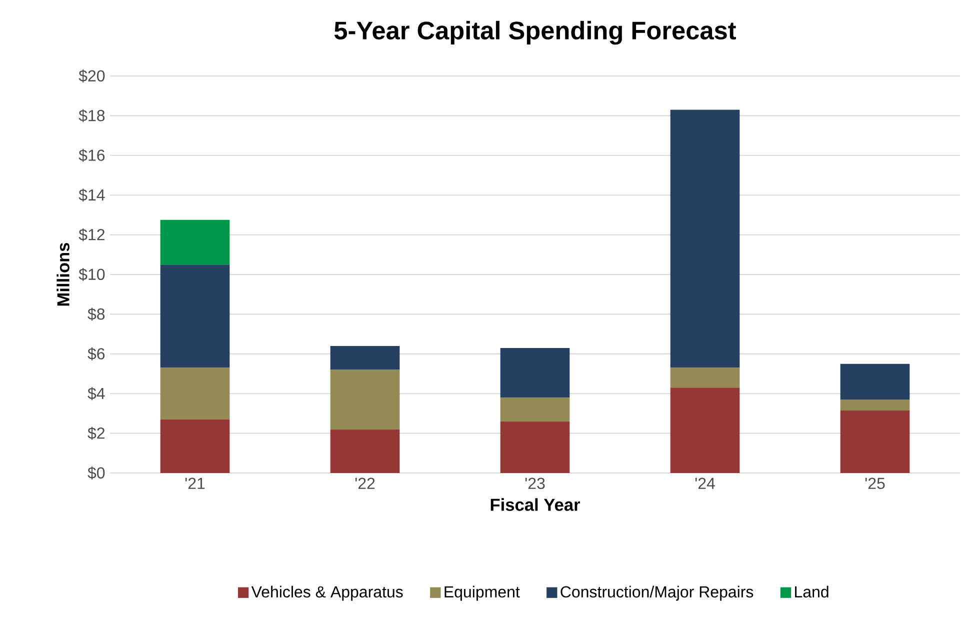  What do you see at coordinates (657, 593) in the screenshot?
I see `legend-label: Construction/Major Repairs` at bounding box center [657, 593].